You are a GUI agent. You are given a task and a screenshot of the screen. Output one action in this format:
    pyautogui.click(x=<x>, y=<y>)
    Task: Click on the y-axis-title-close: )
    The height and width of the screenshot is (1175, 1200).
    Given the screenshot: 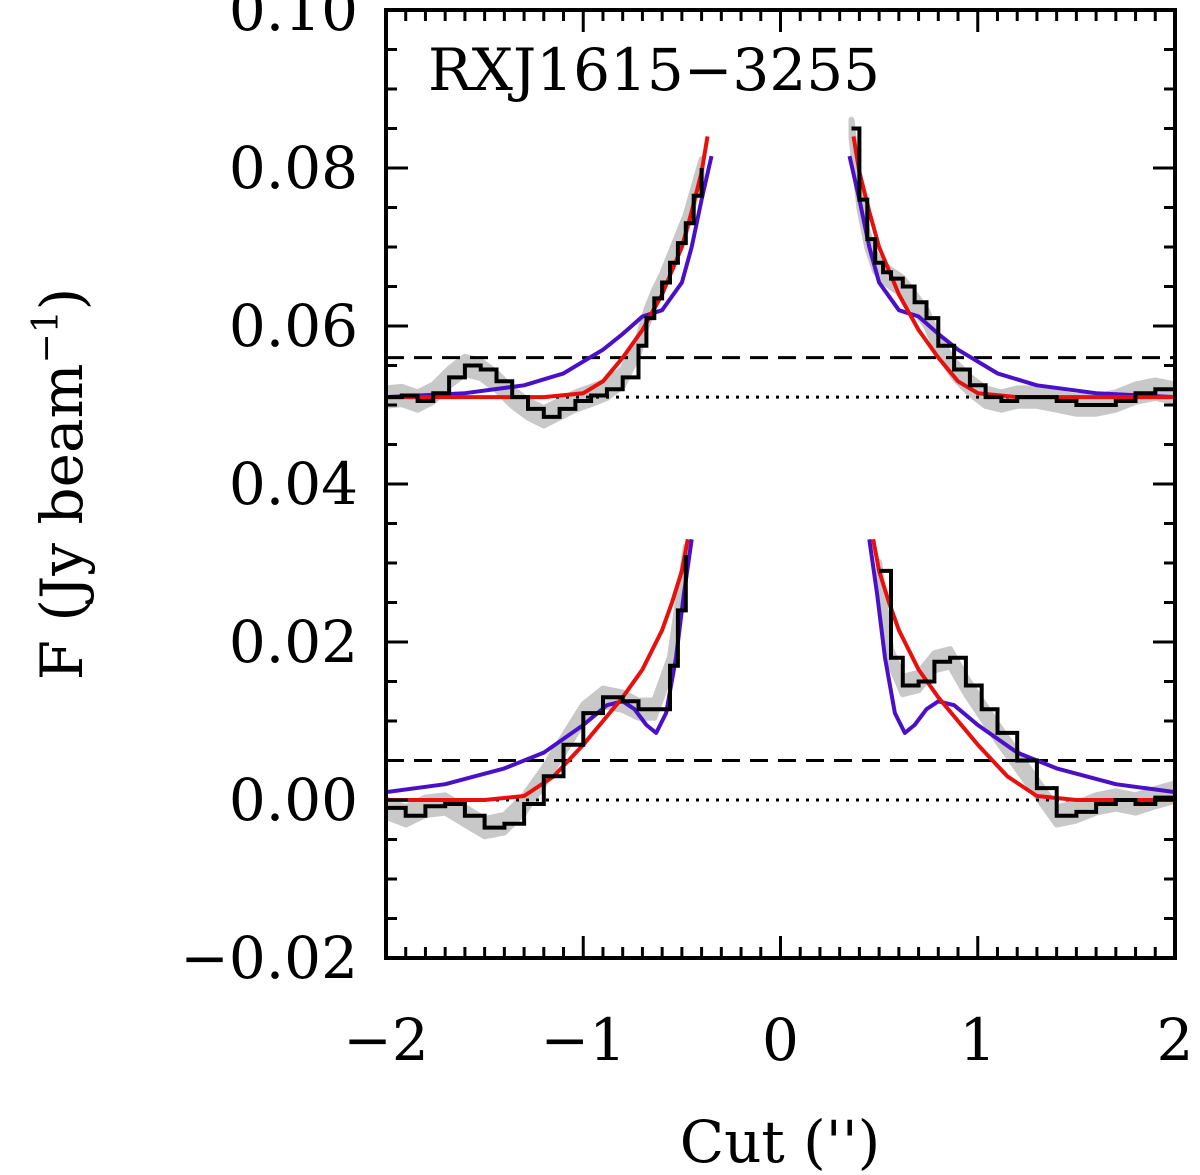 What is the action you would take?
    pyautogui.click(x=62, y=299)
    